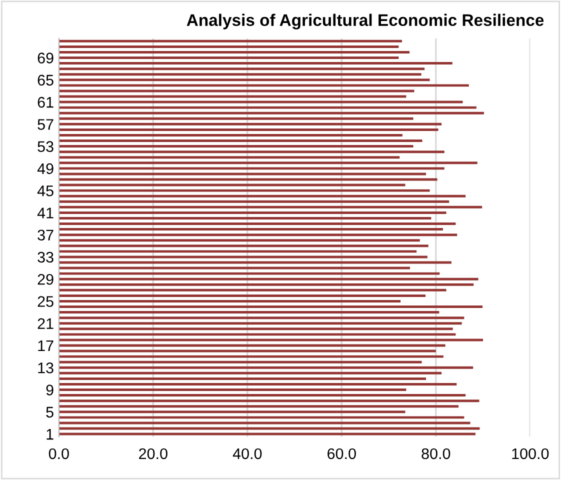  What do you see at coordinates (46, 279) in the screenshot?
I see `y-tick-label: 29` at bounding box center [46, 279].